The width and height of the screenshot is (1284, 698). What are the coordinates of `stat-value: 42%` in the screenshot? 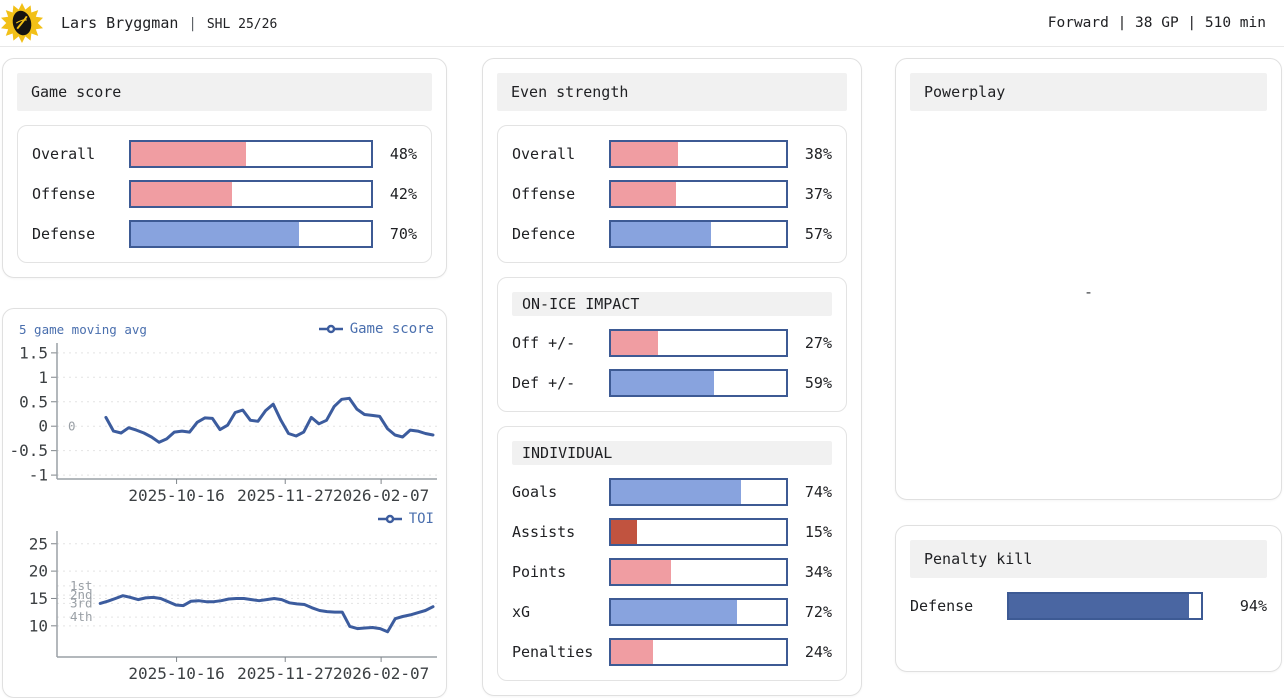 It's located at (403, 194).